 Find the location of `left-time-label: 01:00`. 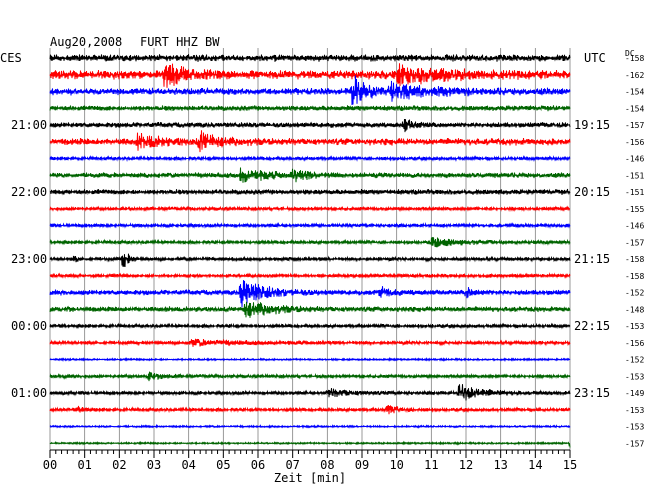

left-time-label: 01:00 is located at coordinates (29, 393).